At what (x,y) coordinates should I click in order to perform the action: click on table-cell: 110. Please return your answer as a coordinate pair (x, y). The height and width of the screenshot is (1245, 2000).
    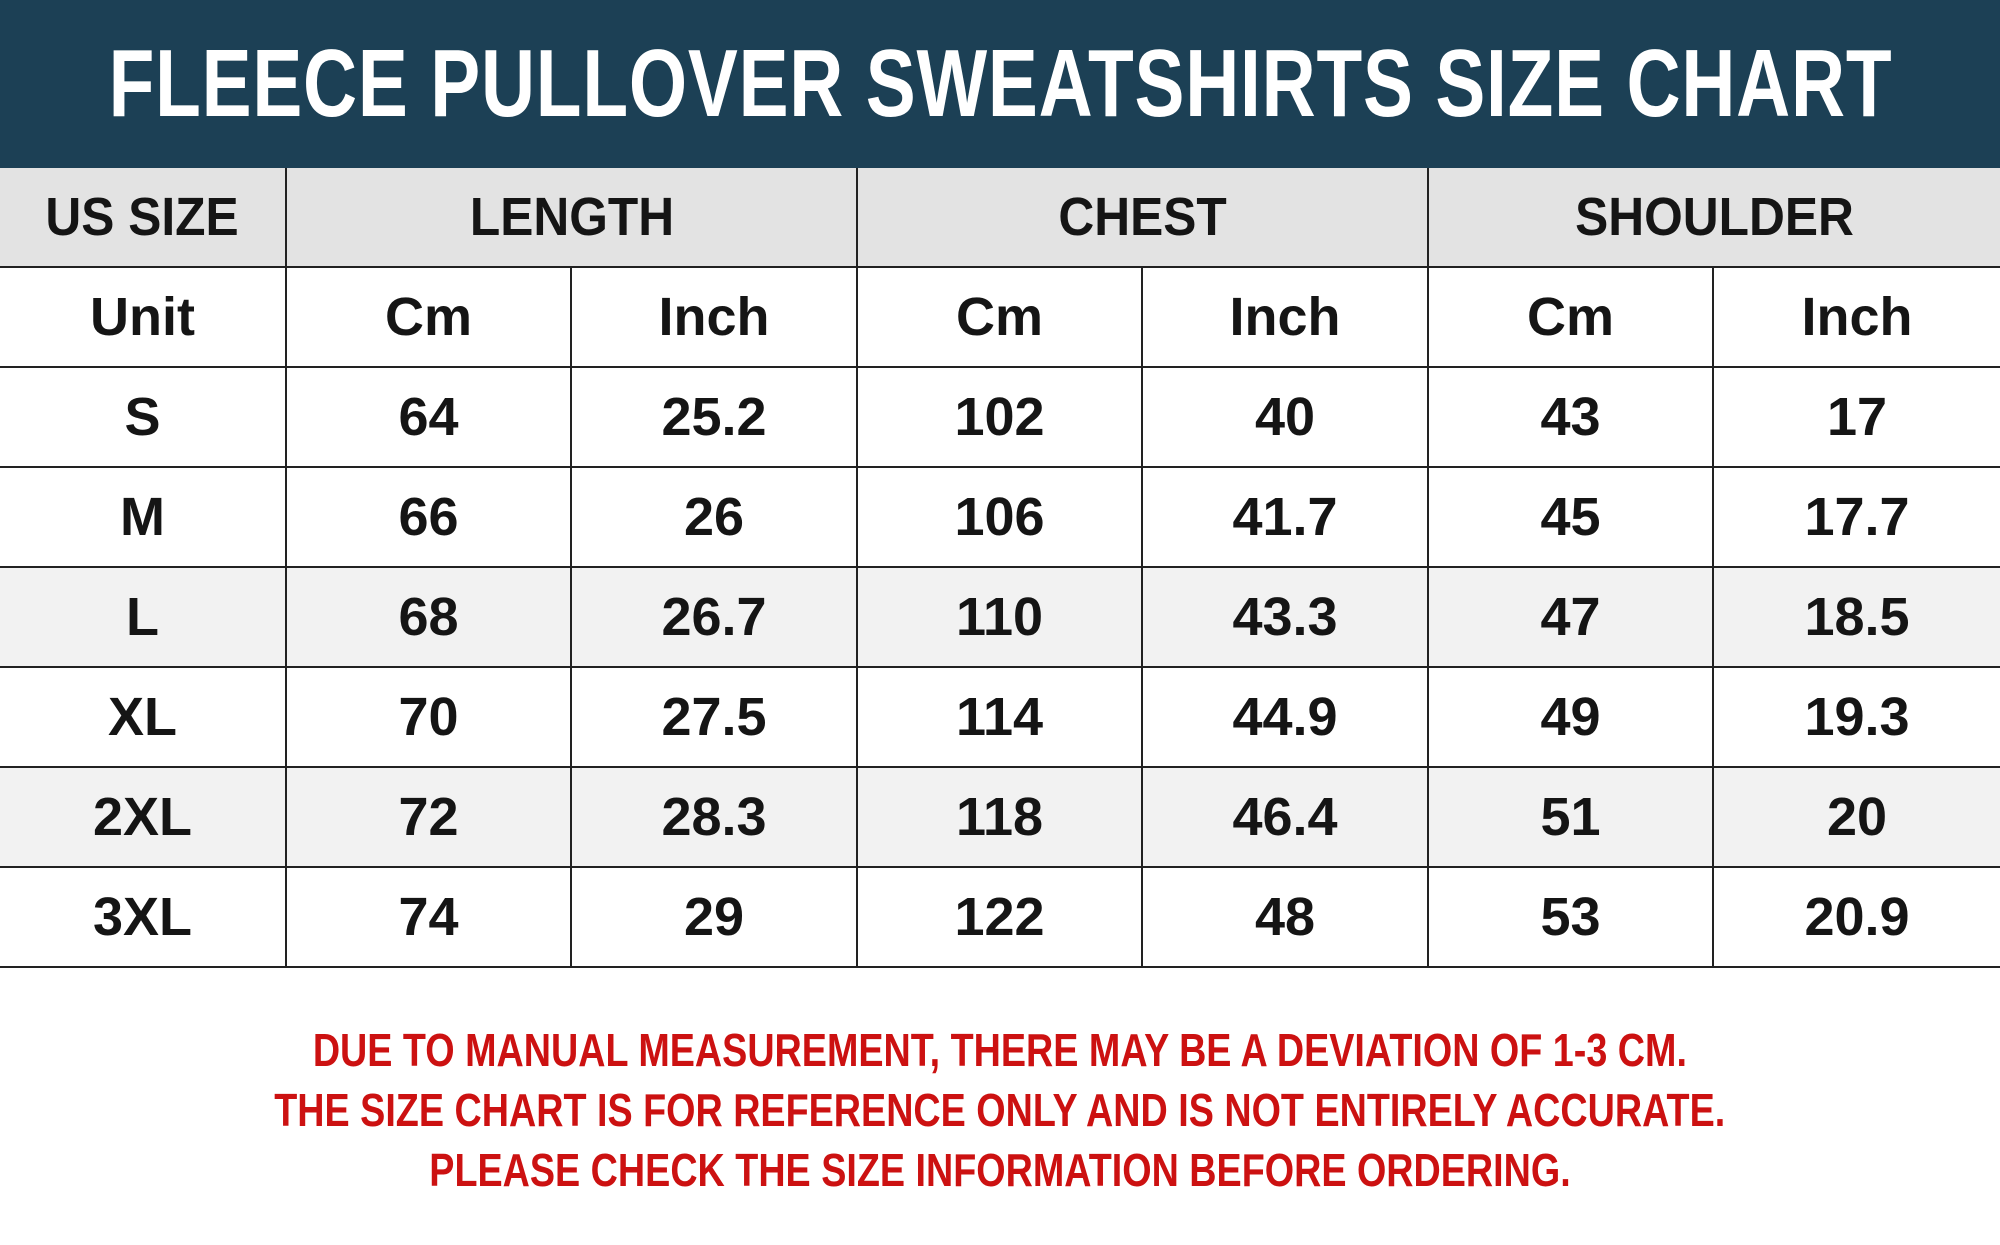
    Looking at the image, I should click on (999, 617).